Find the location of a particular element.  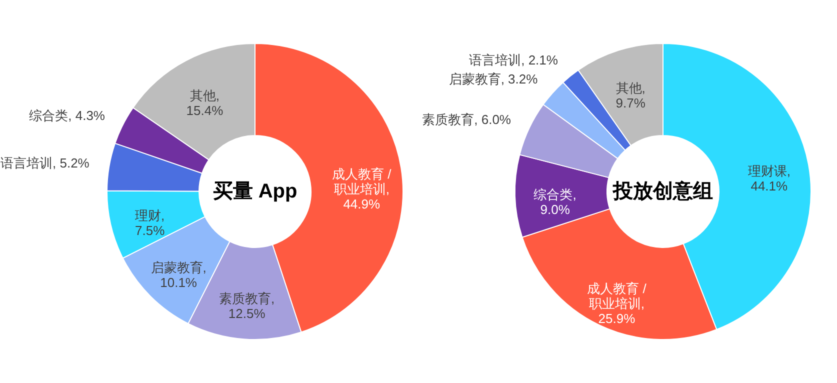

slice-label: 成人教育 / 职业培训, 25.9% is located at coordinates (617, 303).